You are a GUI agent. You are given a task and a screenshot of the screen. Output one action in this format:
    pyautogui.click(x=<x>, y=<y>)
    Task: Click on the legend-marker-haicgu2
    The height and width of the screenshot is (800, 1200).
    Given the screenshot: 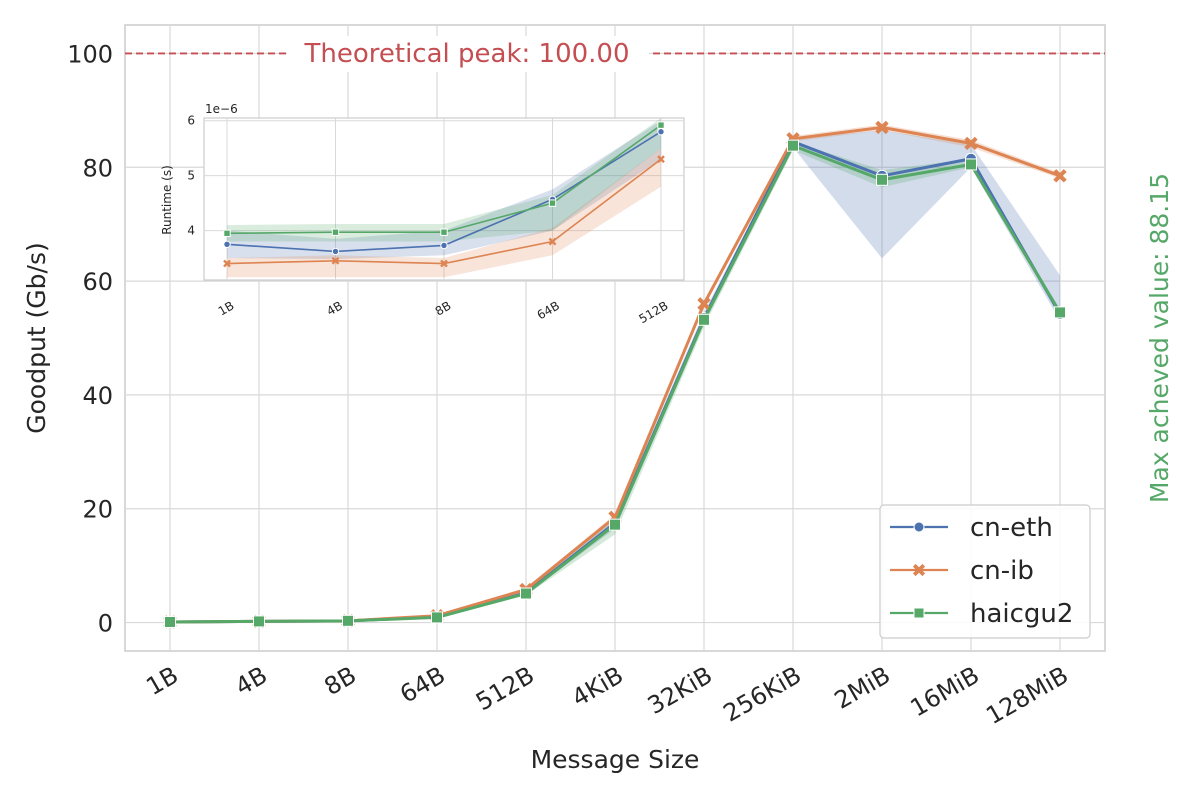 What is the action you would take?
    pyautogui.click(x=919, y=613)
    